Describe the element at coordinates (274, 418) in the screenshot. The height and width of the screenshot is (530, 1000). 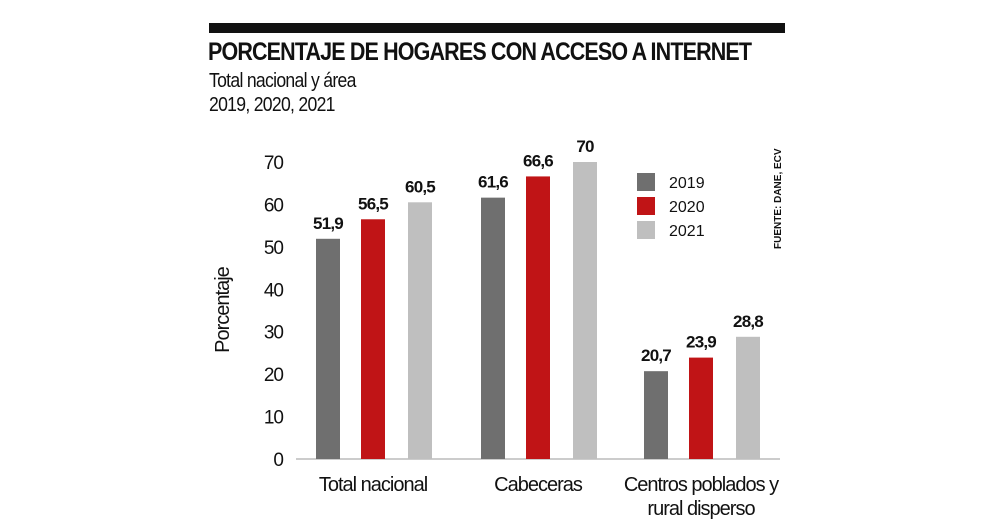
I see `y-tick-label: 10` at that location.